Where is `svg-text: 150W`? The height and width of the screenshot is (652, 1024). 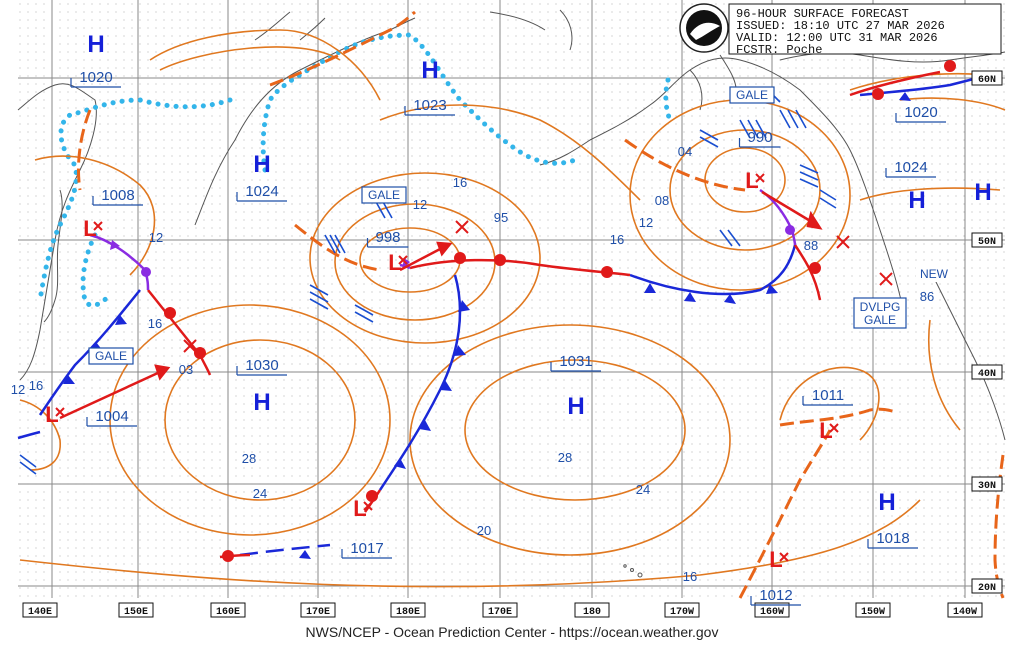
svg-text: 150W is located at coordinates (873, 612).